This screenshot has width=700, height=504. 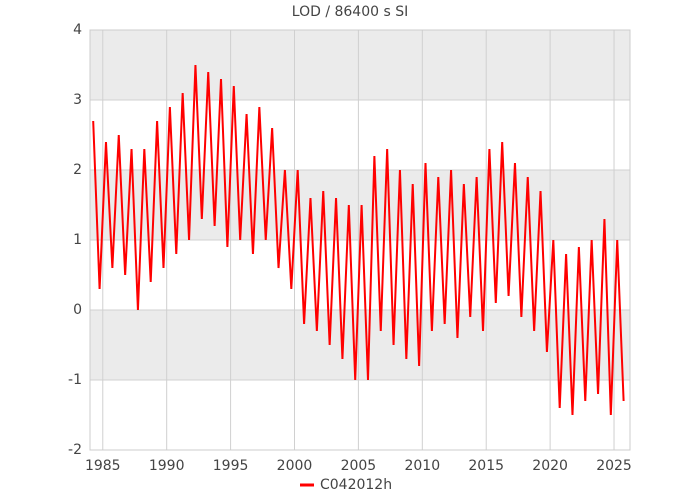 I want to click on chart-title: LOD / 86400 s SI, so click(x=350, y=12).